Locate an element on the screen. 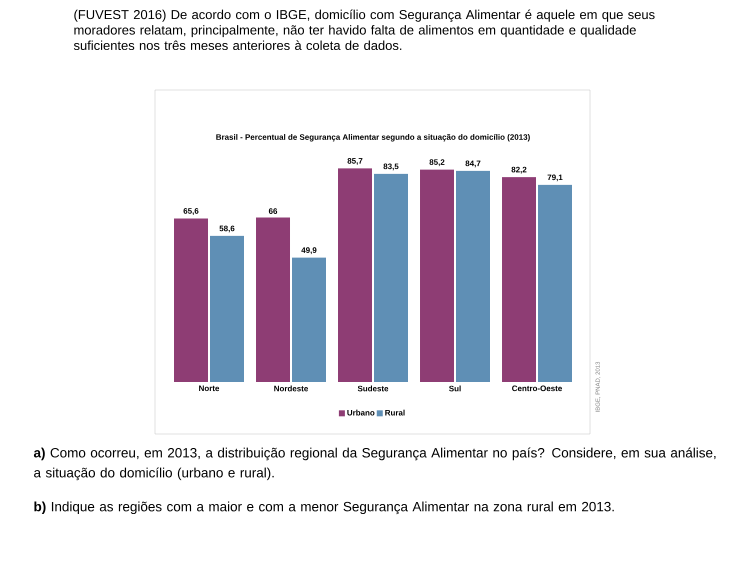  text: a) Como ocorreu, em 2013, a distribuição regional da Segurança Alimentar no país? Considere, em sua análise, a situação do domicílio (urbano e rural). is located at coordinates (375, 464).